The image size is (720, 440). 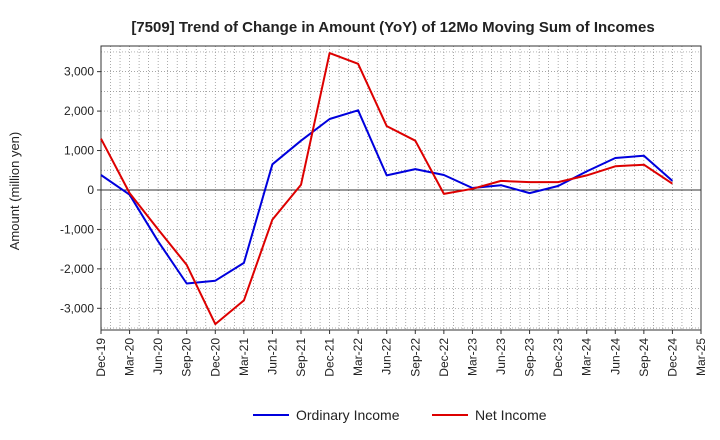 What do you see at coordinates (130, 357) in the screenshot?
I see `x-tick-label: Mar-20` at bounding box center [130, 357].